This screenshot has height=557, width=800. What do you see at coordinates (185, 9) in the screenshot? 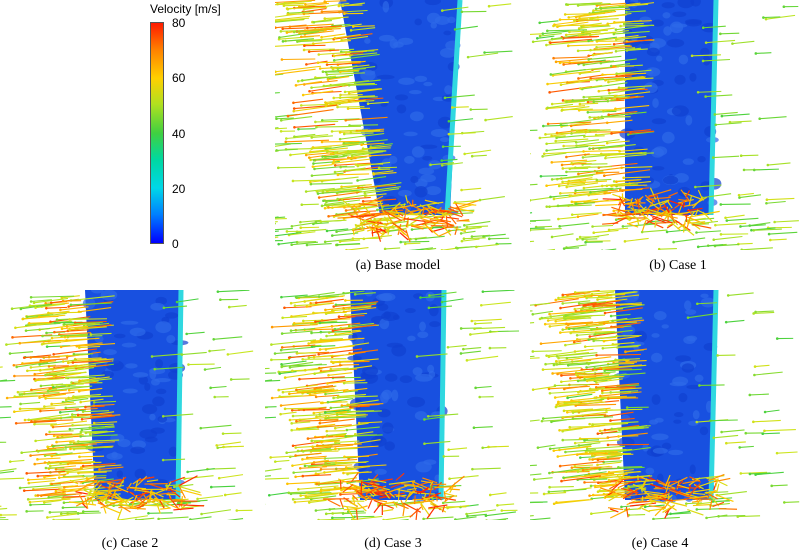
I see `legend-title: Velocity [m/s]` at bounding box center [185, 9].